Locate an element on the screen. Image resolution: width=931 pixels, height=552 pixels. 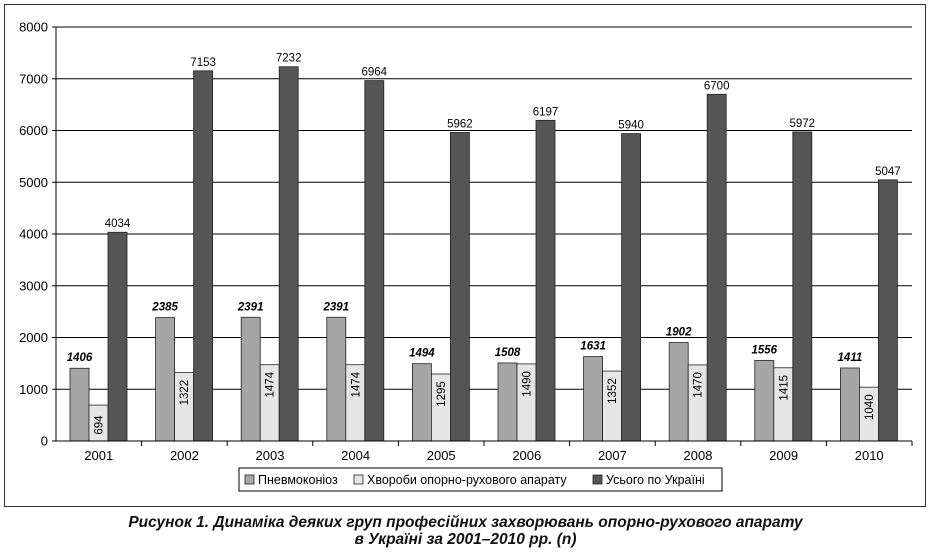
x-tick-label: 2010 is located at coordinates (869, 455).